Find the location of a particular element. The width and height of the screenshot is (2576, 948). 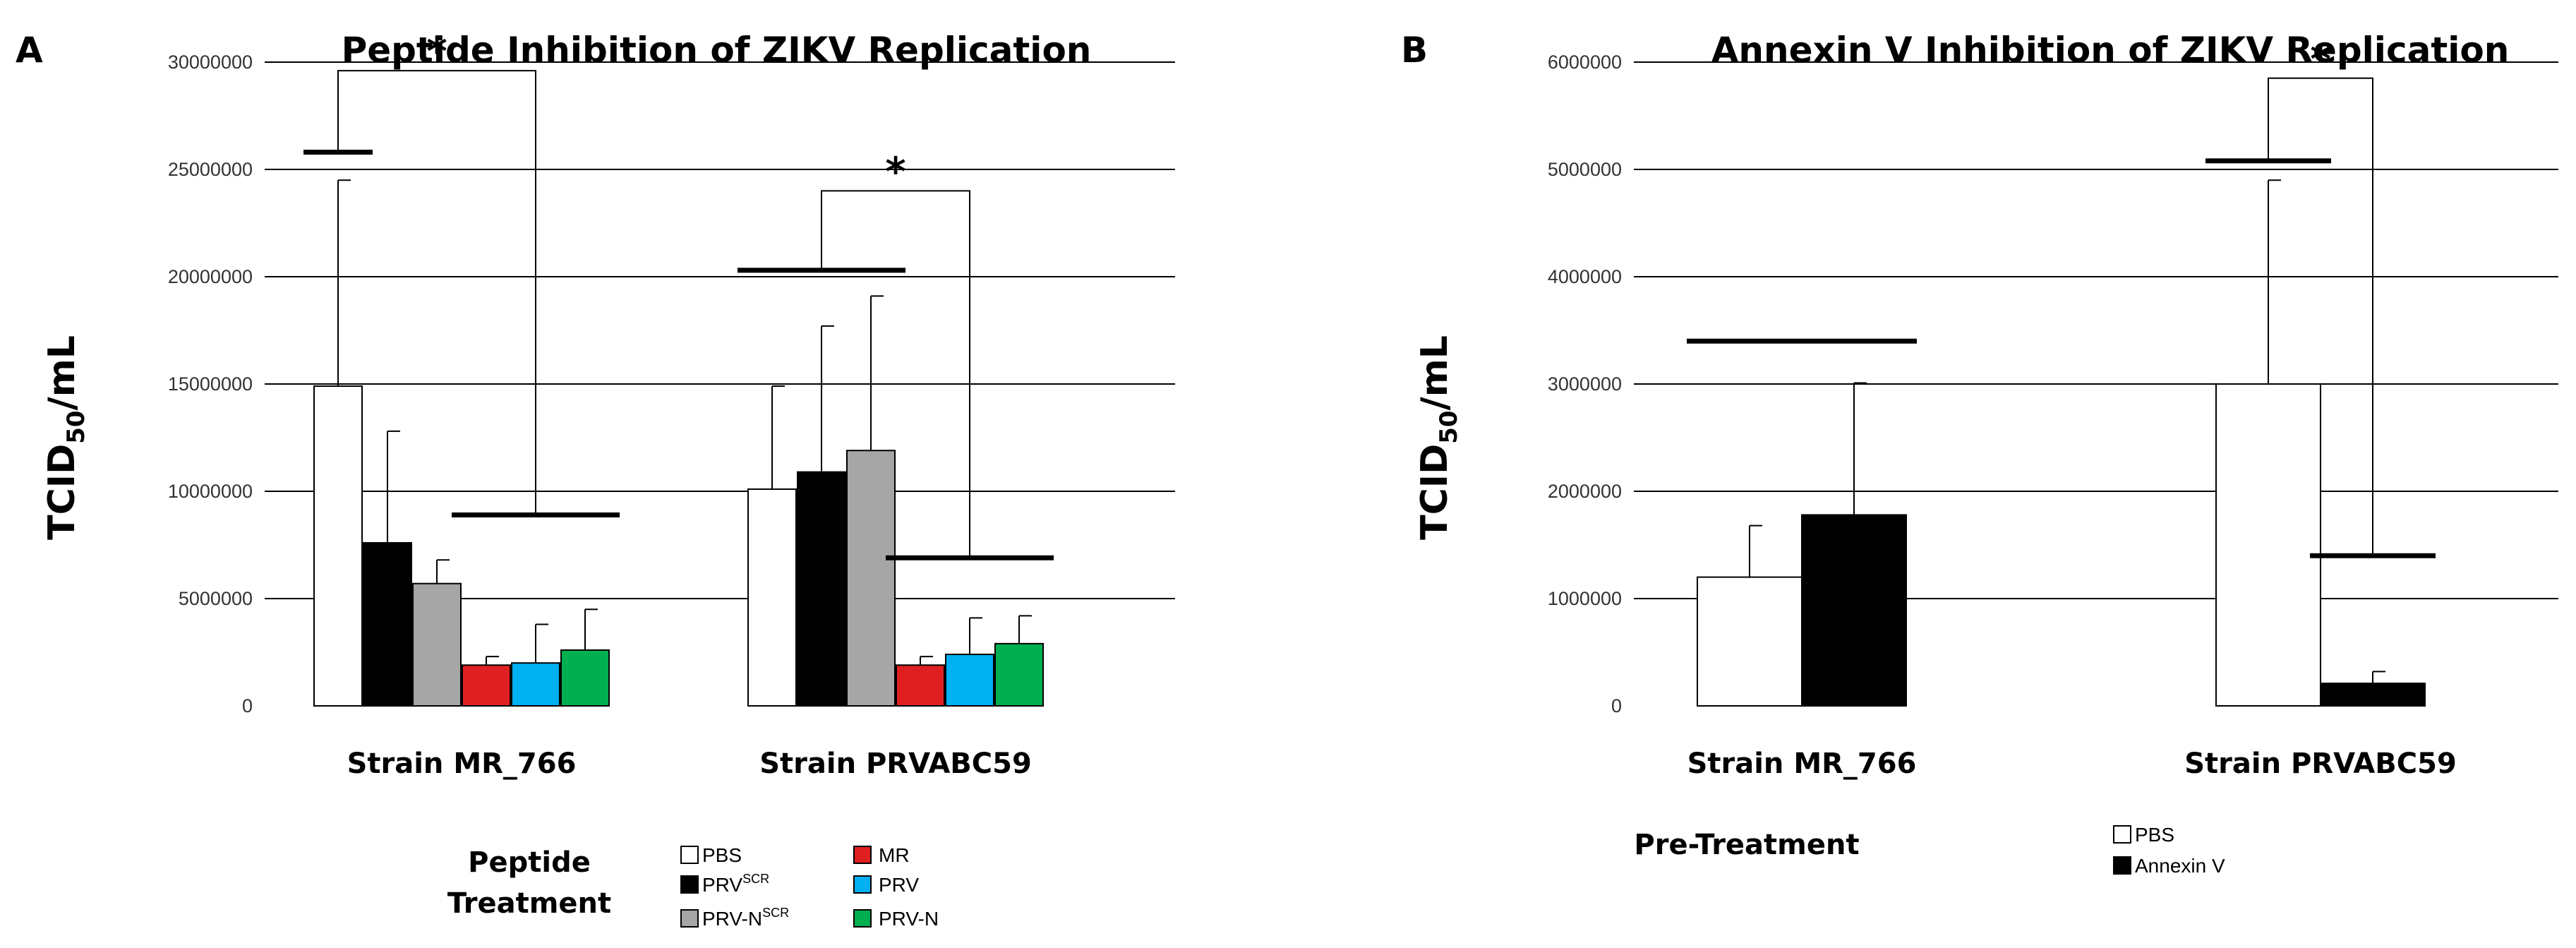

legend-label: PRV is located at coordinates (899, 885).